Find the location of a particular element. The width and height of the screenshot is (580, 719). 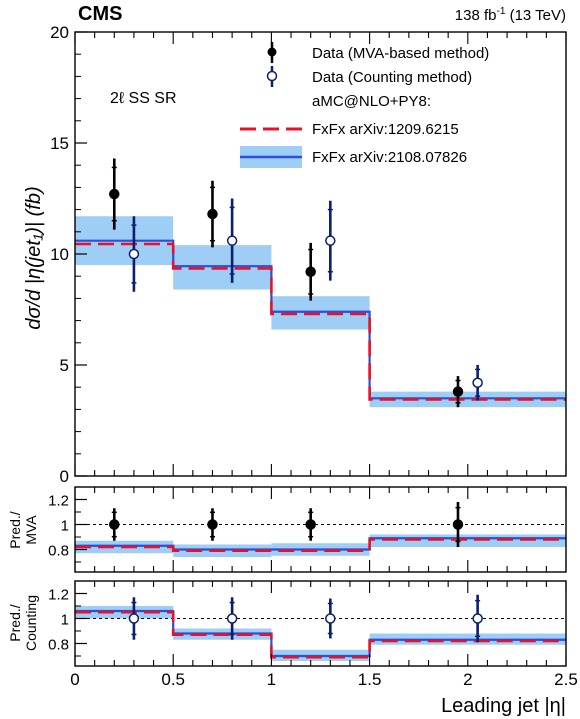

y-tick-label: 0 is located at coordinates (64, 476).